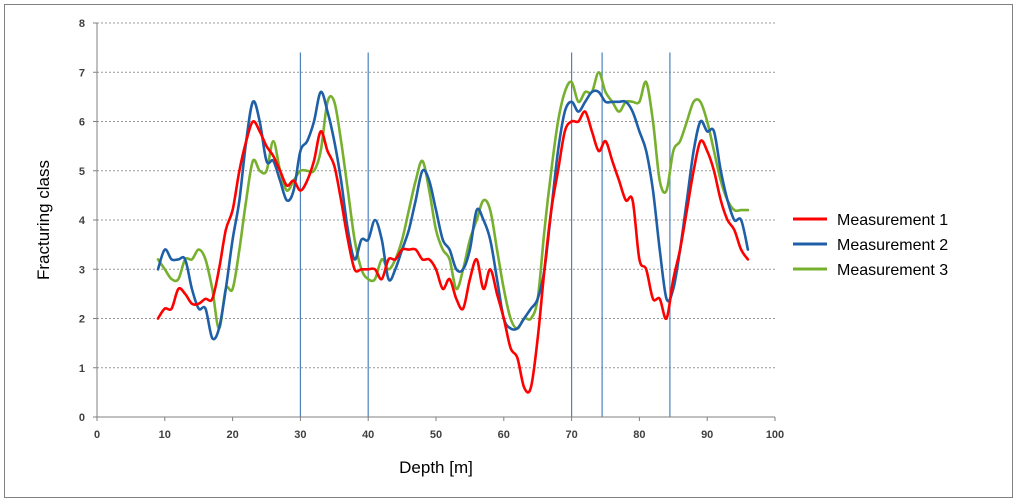  What do you see at coordinates (82, 221) in the screenshot?
I see `y-tick-label: 4` at bounding box center [82, 221].